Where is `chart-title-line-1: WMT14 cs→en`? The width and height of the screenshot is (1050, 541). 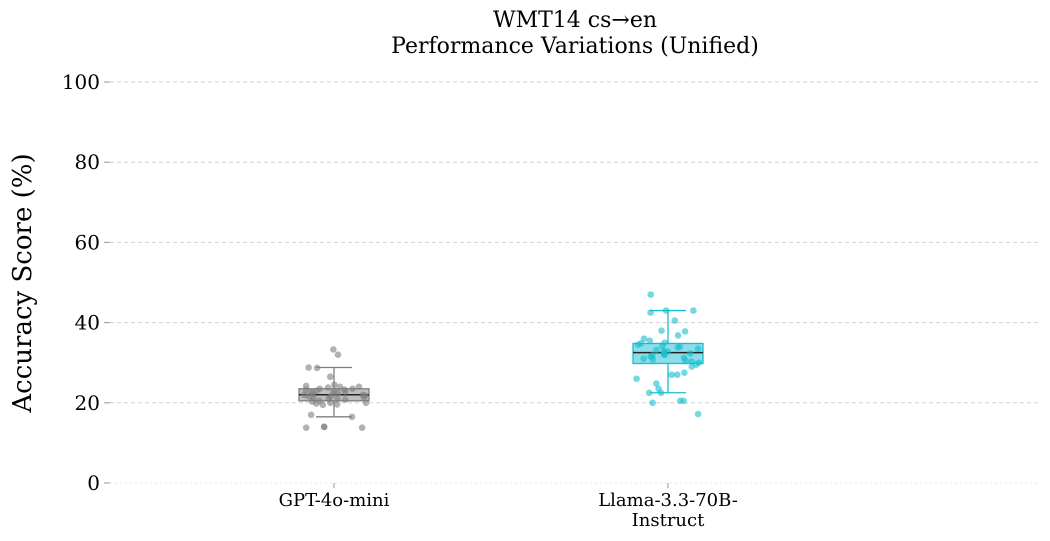 chart-title-line-1: WMT14 cs→en is located at coordinates (575, 20).